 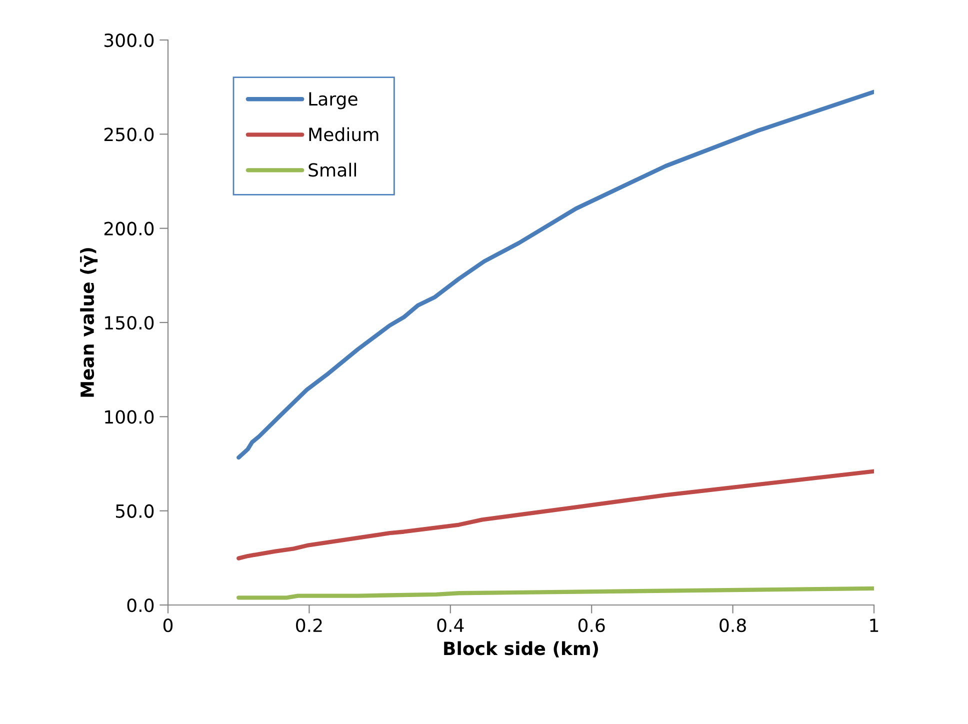 What do you see at coordinates (450, 625) in the screenshot?
I see `x-tick-label: 0.4` at bounding box center [450, 625].